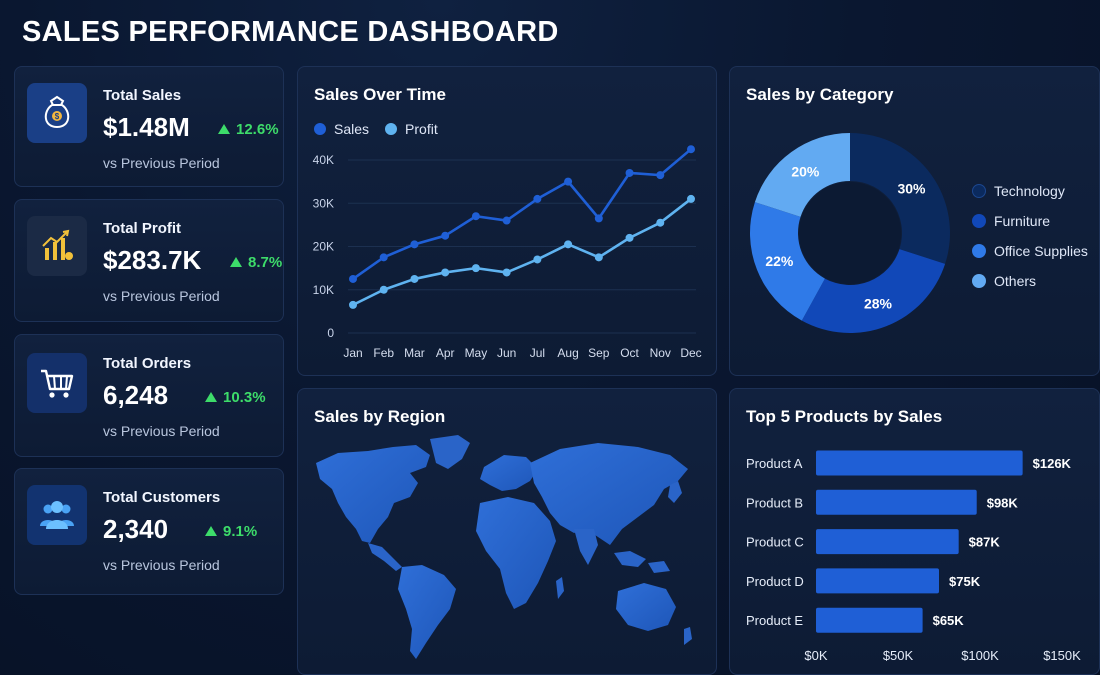 This screenshot has height=675, width=1100. What do you see at coordinates (896, 502) in the screenshot?
I see `bar-product-b` at bounding box center [896, 502].